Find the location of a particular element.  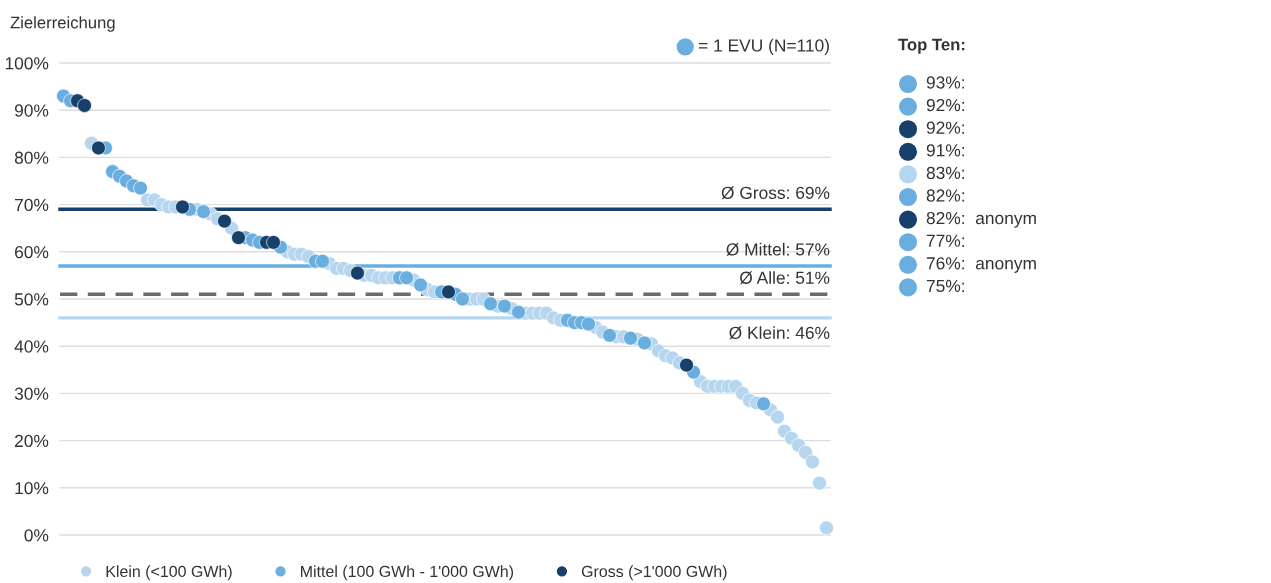

ref-line-label: Ø Gross: 69% is located at coordinates (775, 193).